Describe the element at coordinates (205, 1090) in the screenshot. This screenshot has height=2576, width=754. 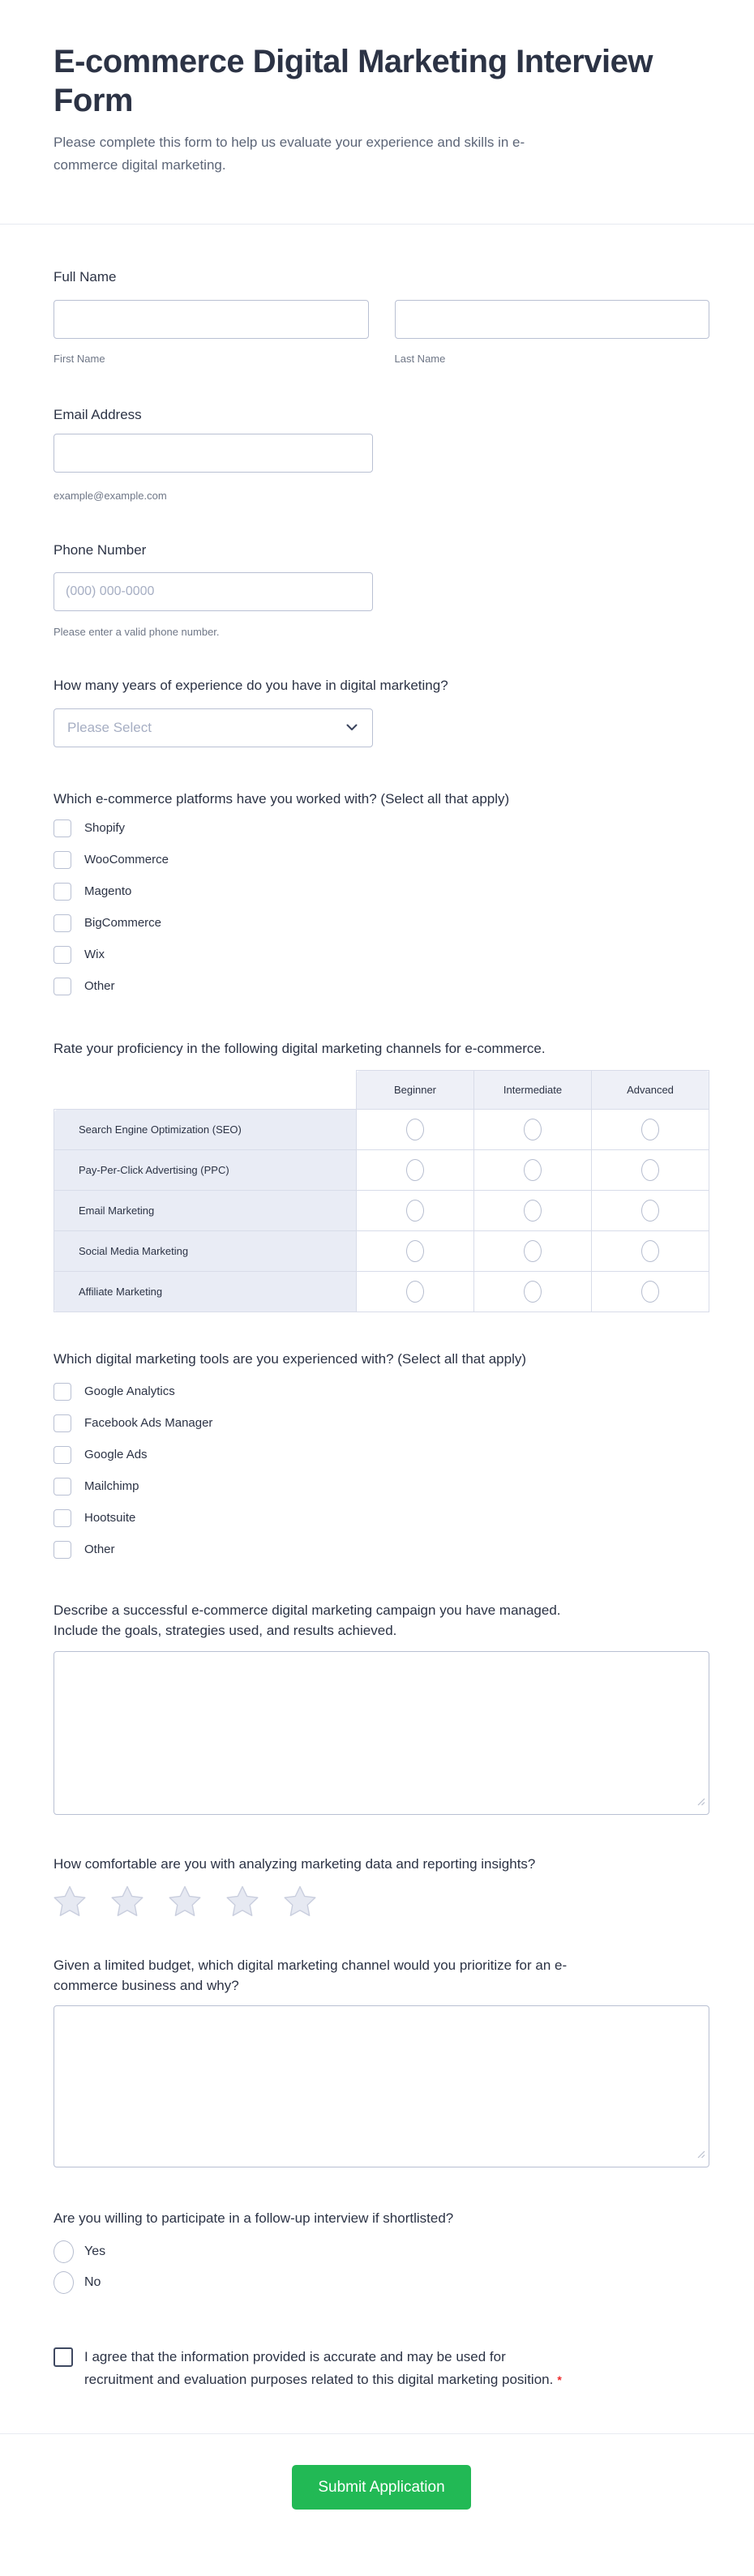
I see `matrix-corner` at that location.